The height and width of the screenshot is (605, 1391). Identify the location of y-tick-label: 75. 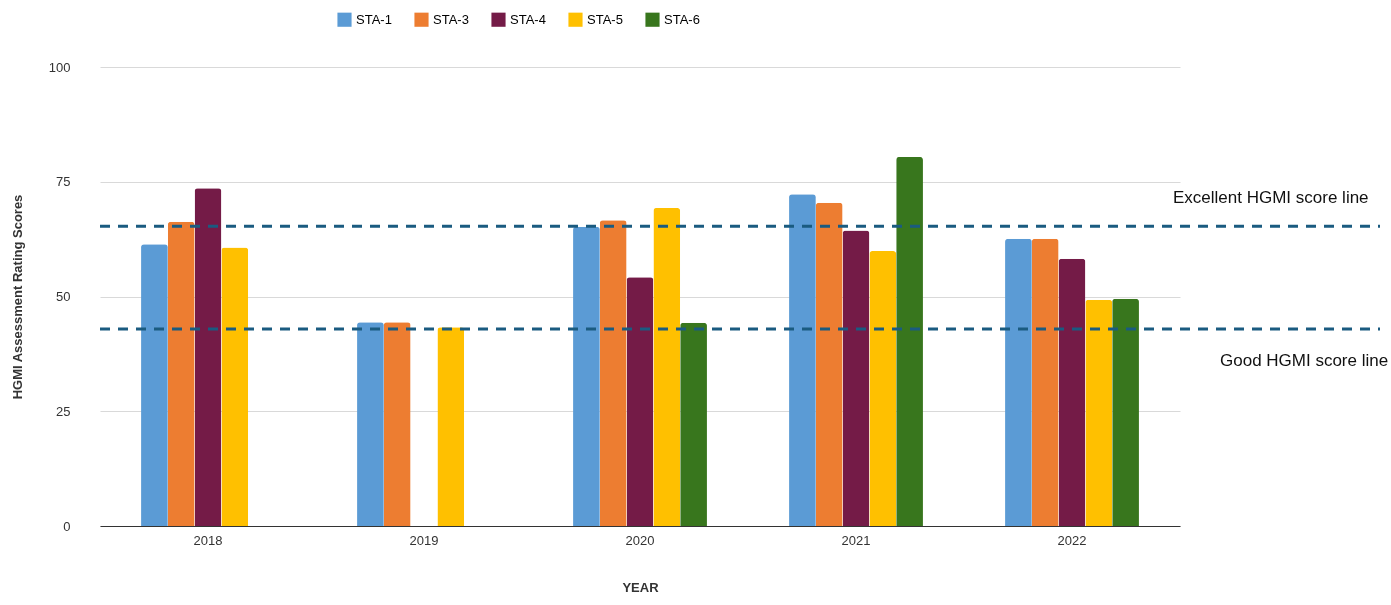
(63, 182).